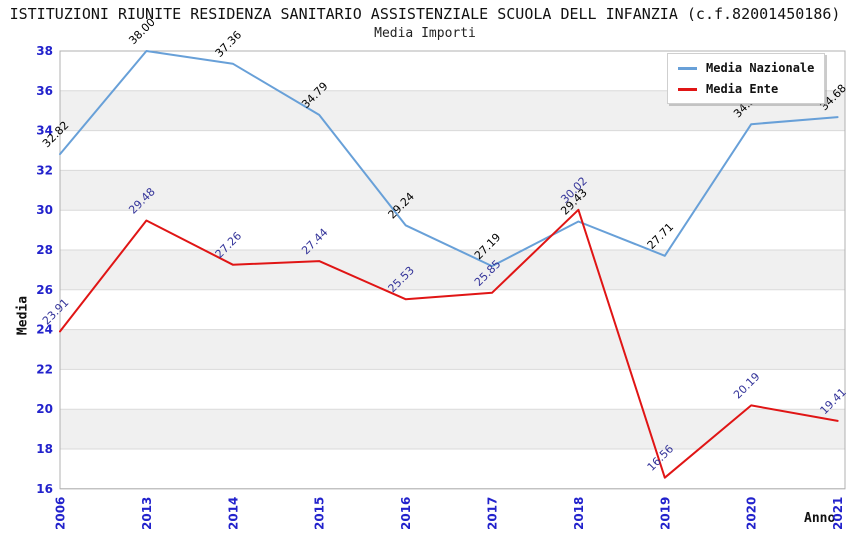 Image resolution: width=850 pixels, height=550 pixels. What do you see at coordinates (228, 43) in the screenshot?
I see `value-label: 37.36` at bounding box center [228, 43].